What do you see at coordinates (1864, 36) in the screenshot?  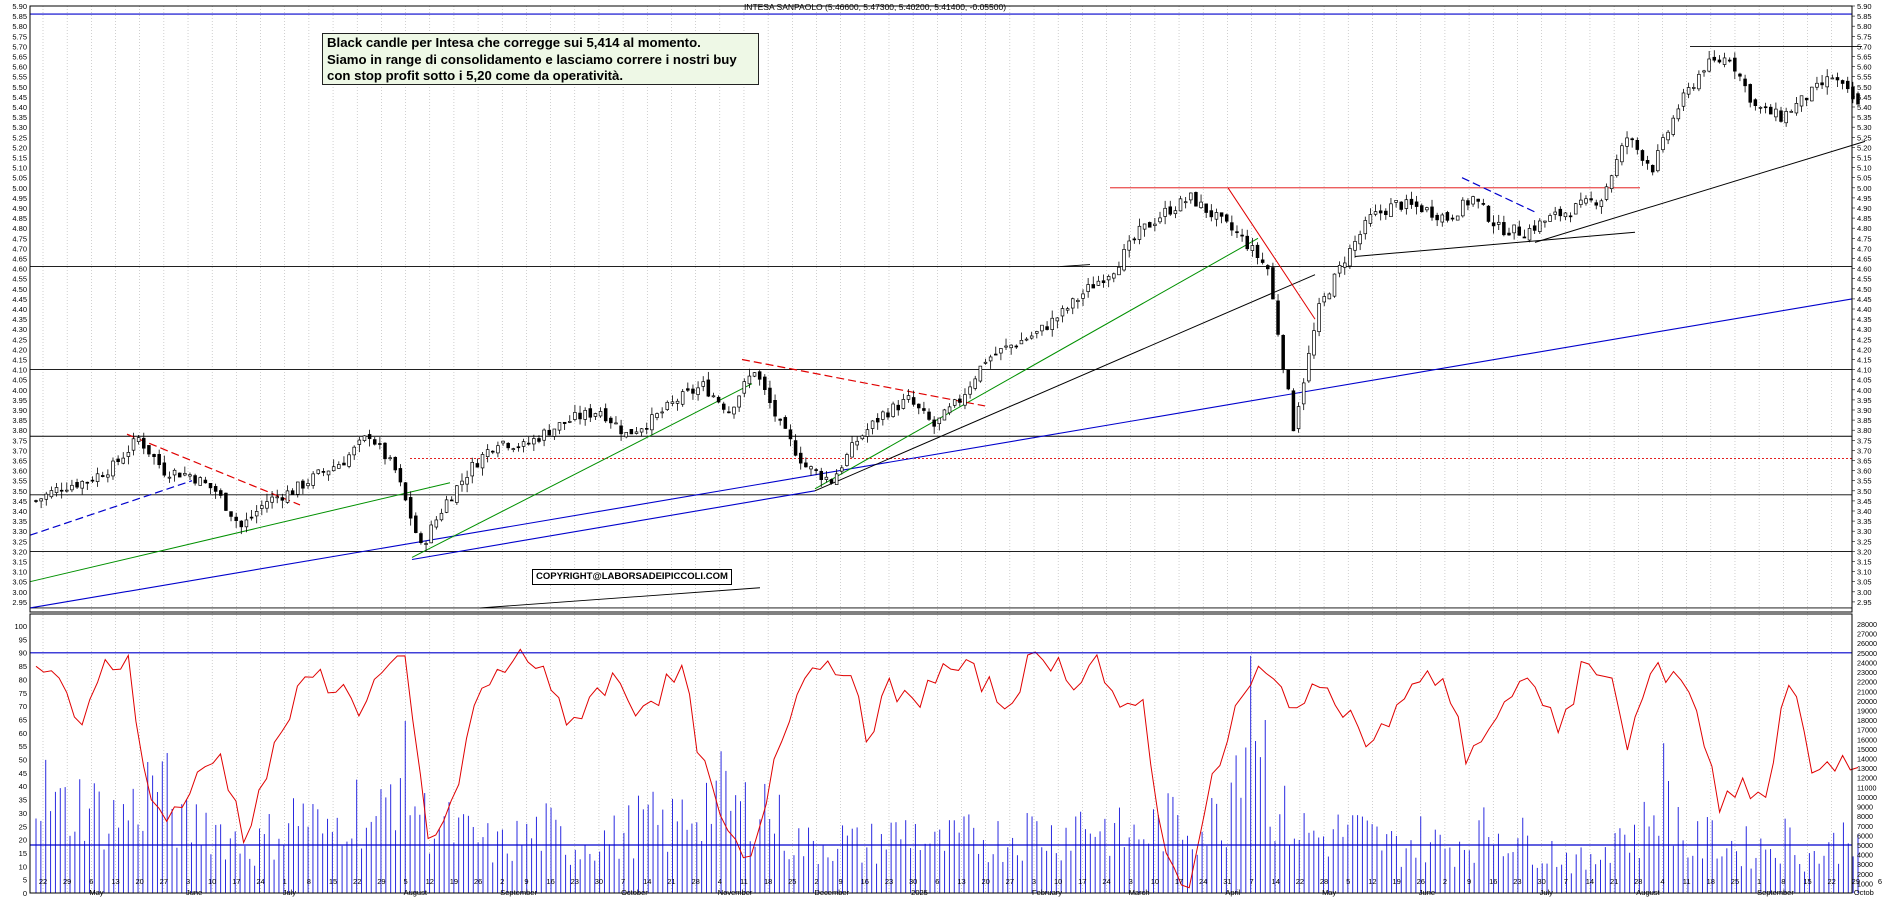 I see `price-tick-label: 5.75` at bounding box center [1864, 36].